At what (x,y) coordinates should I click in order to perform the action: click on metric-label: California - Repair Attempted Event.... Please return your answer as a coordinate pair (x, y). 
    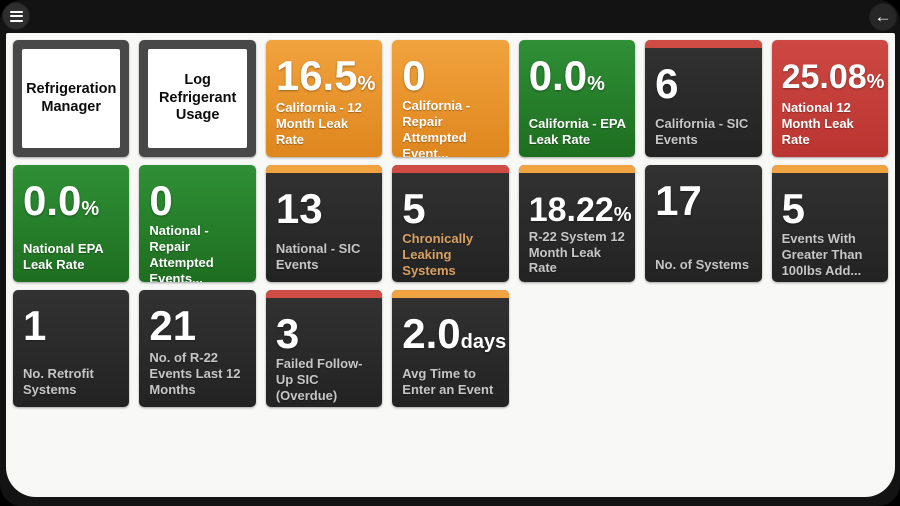
    Looking at the image, I should click on (436, 127).